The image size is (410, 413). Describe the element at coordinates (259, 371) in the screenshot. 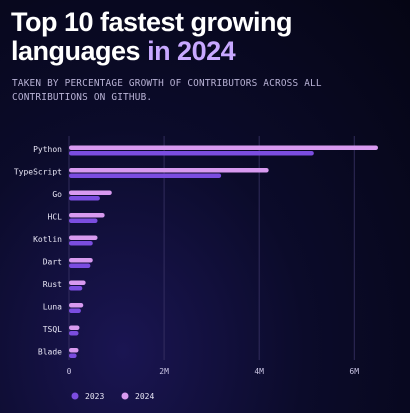

I see `x-tick-label: 4M` at that location.